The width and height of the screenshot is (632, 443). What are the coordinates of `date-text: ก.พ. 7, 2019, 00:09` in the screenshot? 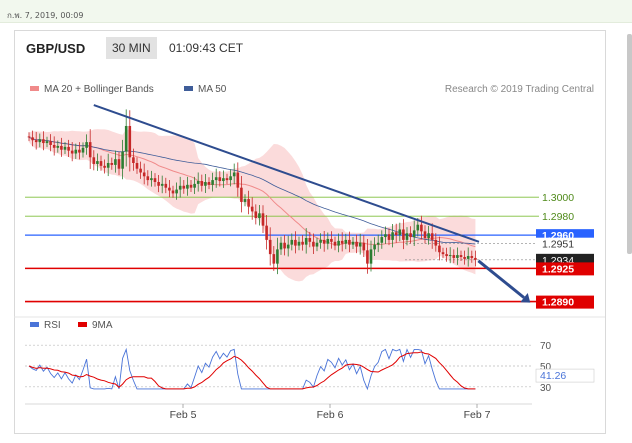 It's located at (45, 15).